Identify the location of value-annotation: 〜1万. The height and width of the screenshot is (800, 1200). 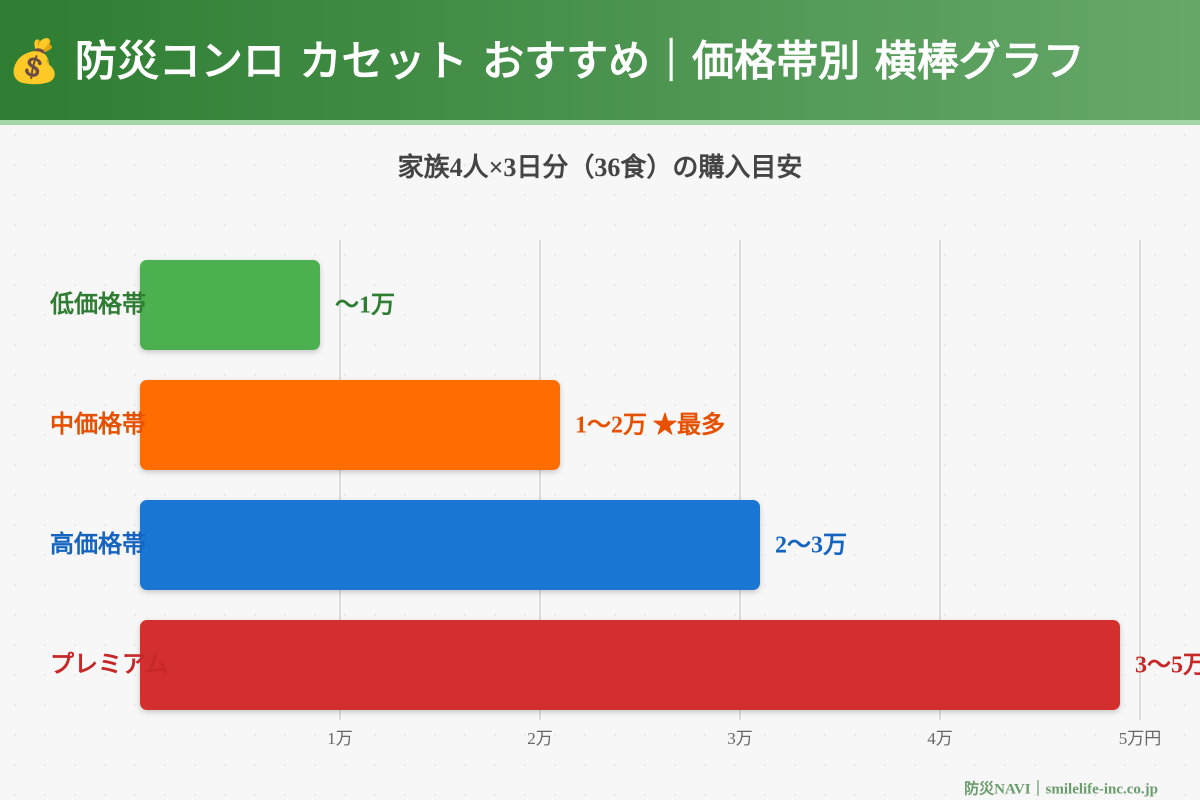
(365, 306).